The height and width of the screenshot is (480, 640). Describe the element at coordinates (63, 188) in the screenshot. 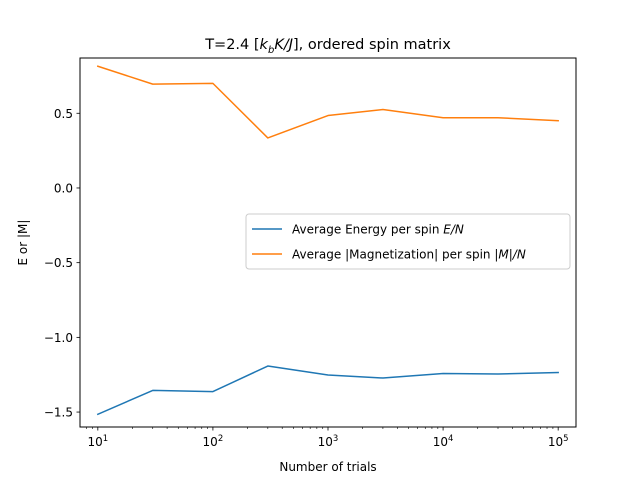

I see `y-tick-label: 0.0` at that location.